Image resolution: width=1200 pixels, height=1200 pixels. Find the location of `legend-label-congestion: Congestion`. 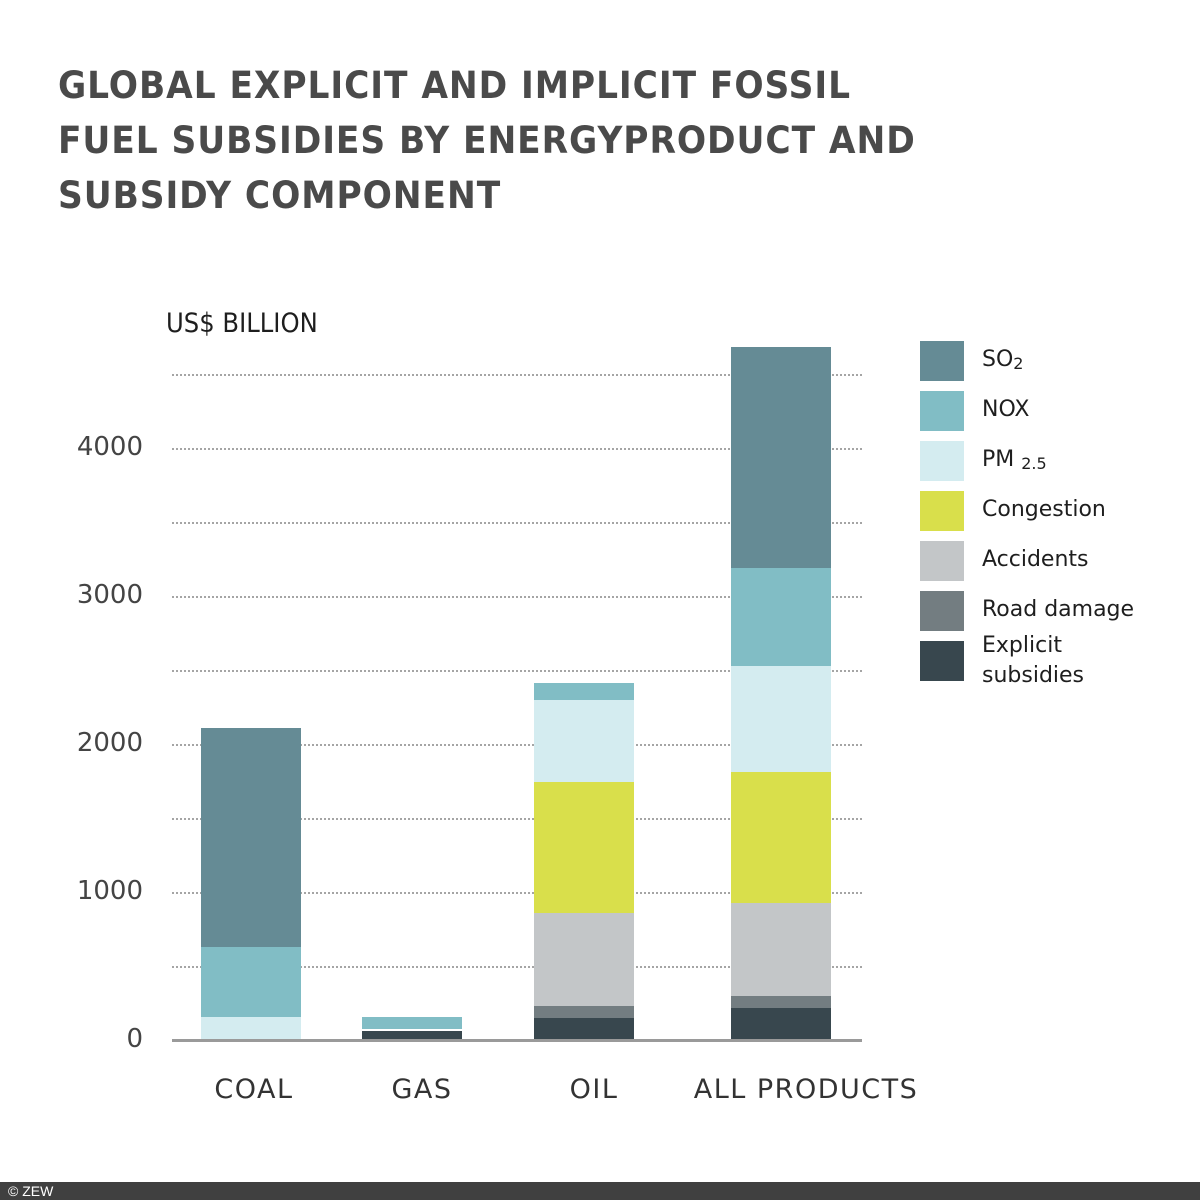

legend-label-congestion: Congestion is located at coordinates (1044, 509).